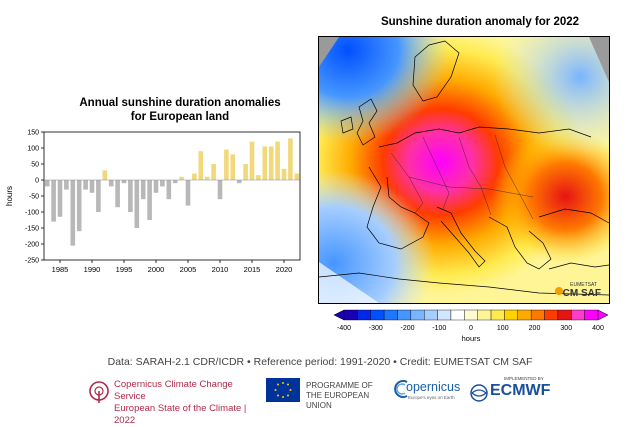 Image resolution: width=640 pixels, height=427 pixels. I want to click on bar-plot-frame, so click(172, 196).